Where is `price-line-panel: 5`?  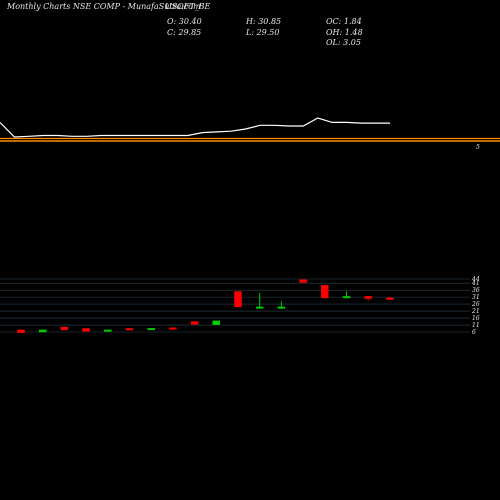
price-line-panel: 5 is located at coordinates (250, 134).